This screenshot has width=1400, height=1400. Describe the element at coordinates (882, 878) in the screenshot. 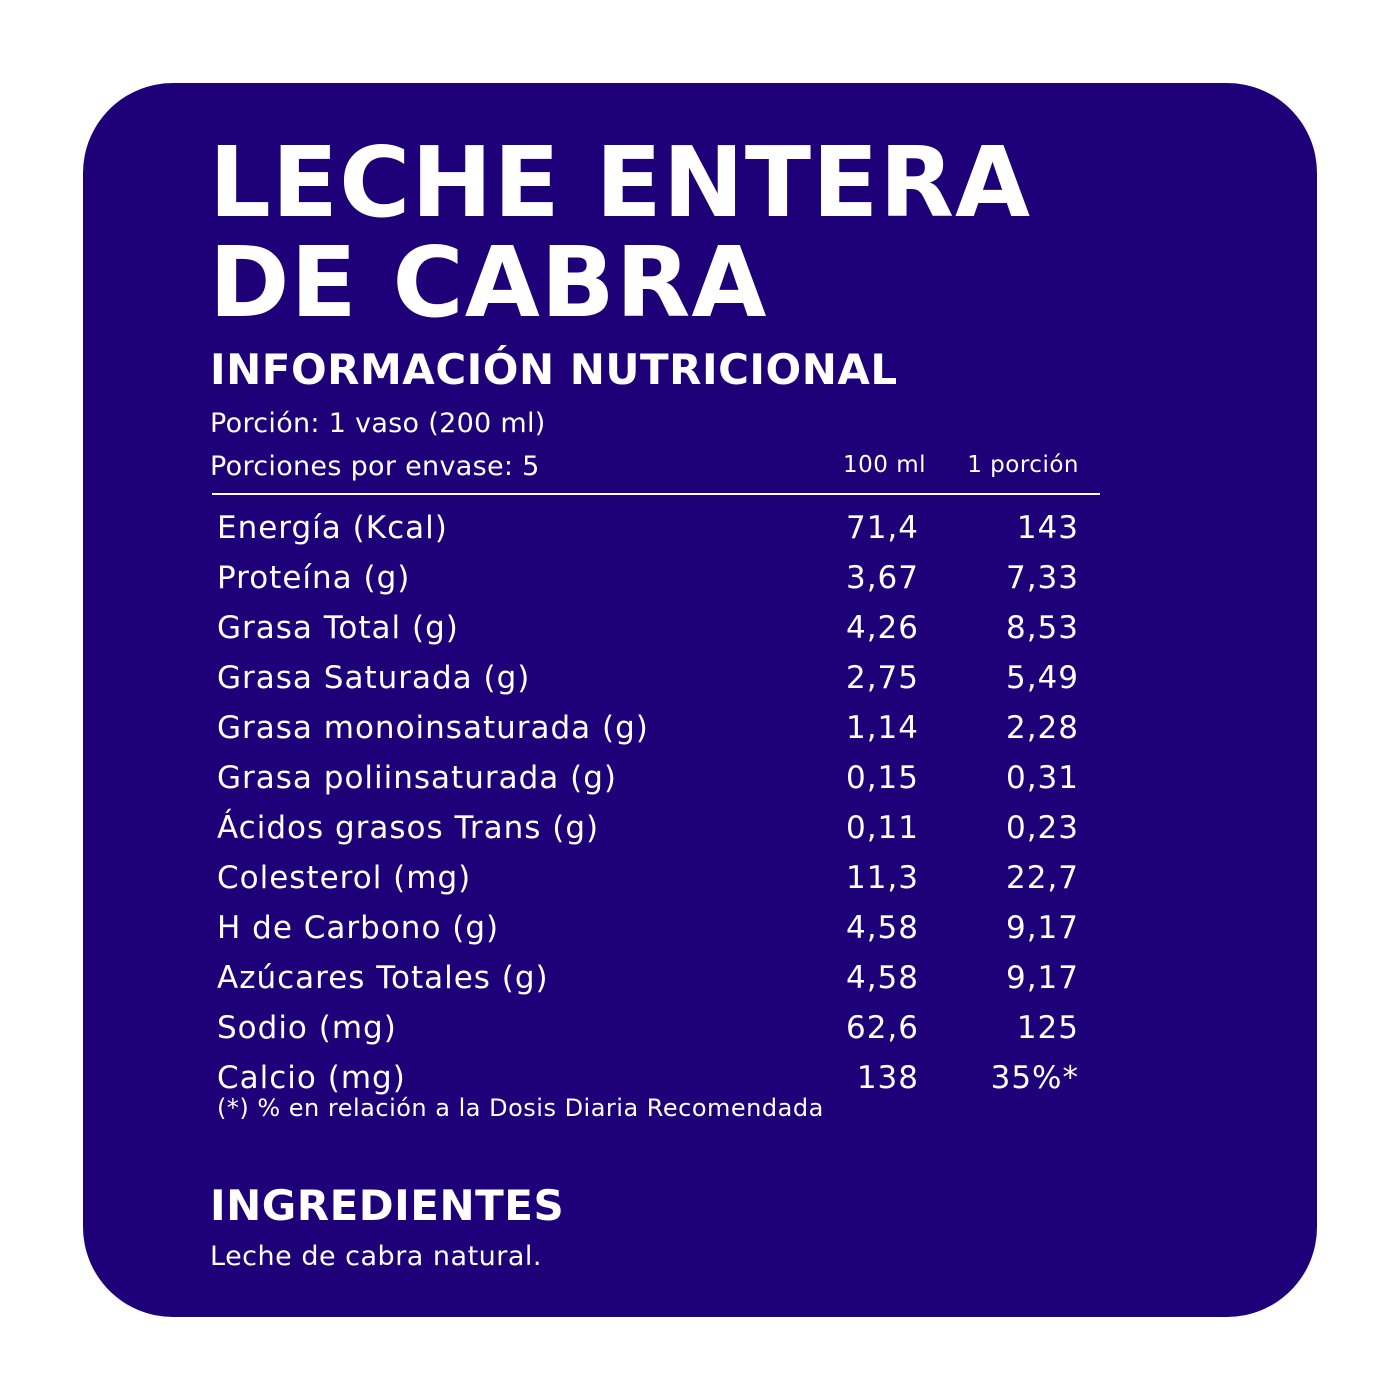

I see `value-per-100ml: 11,3` at that location.